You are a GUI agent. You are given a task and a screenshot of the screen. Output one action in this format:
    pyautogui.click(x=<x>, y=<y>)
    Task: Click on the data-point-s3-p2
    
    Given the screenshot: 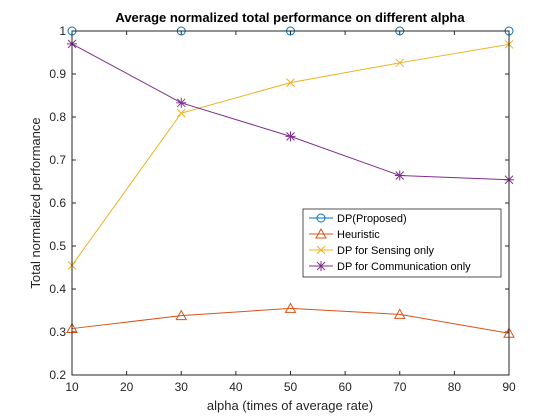 What is the action you would take?
    pyautogui.click(x=291, y=136)
    